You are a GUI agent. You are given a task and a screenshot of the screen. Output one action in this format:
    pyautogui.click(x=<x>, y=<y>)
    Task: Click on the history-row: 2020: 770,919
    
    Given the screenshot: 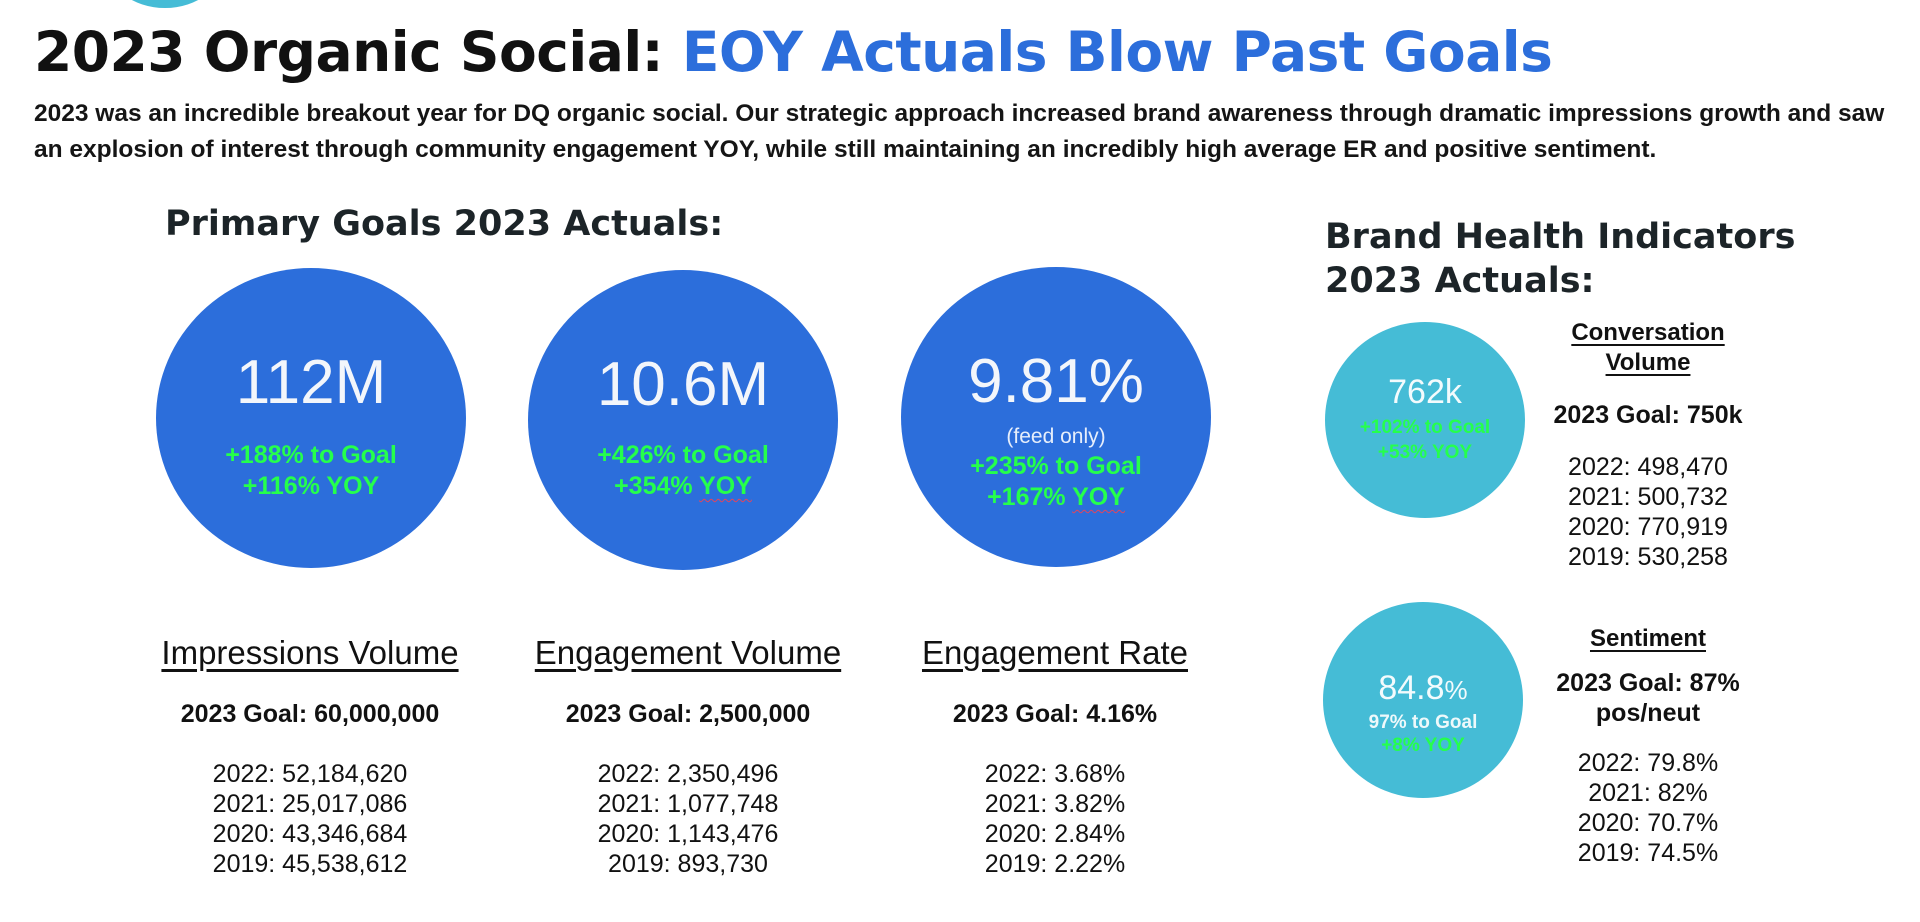 What is the action you would take?
    pyautogui.click(x=1648, y=527)
    